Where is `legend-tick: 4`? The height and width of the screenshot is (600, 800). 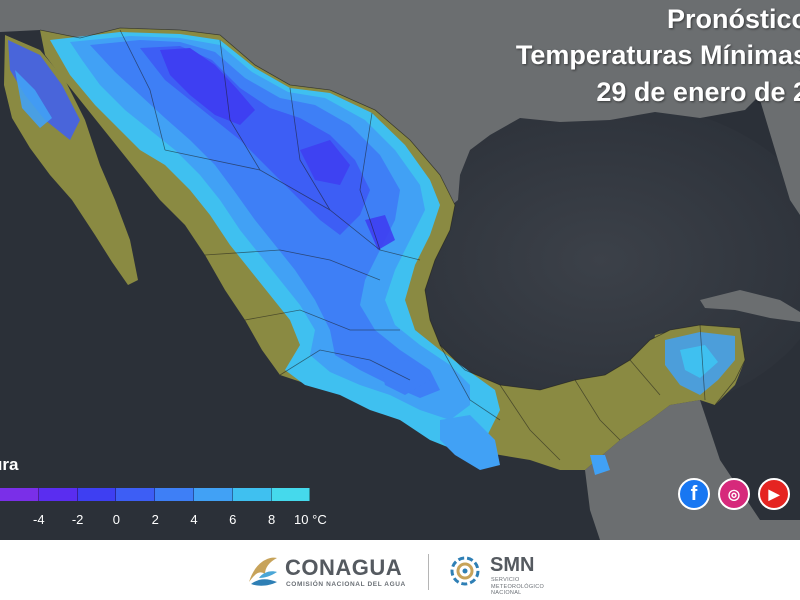 legend-tick: 4 is located at coordinates (194, 519).